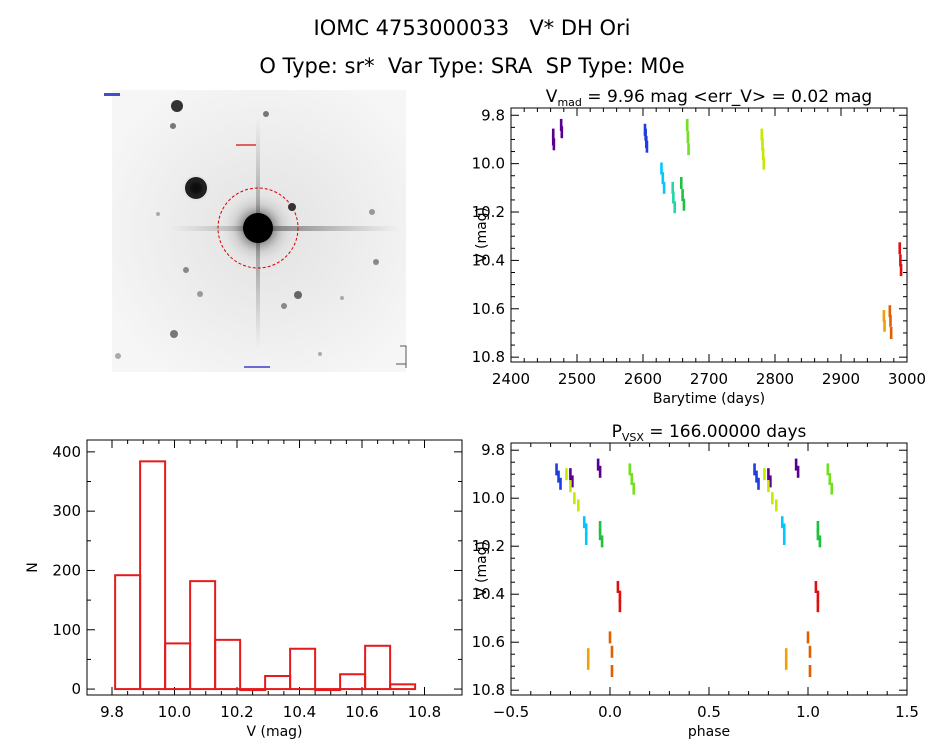 The width and height of the screenshot is (944, 747). I want to click on target-label-mark, so click(246, 145).